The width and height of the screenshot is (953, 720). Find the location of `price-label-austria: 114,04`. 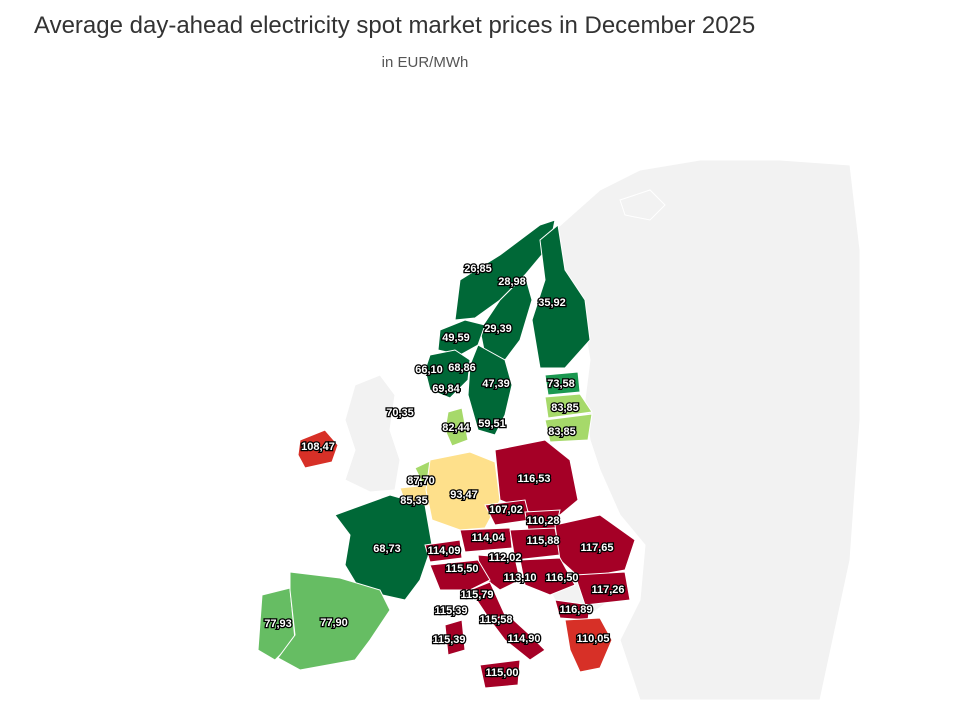

price-label-austria: 114,04 is located at coordinates (488, 538).